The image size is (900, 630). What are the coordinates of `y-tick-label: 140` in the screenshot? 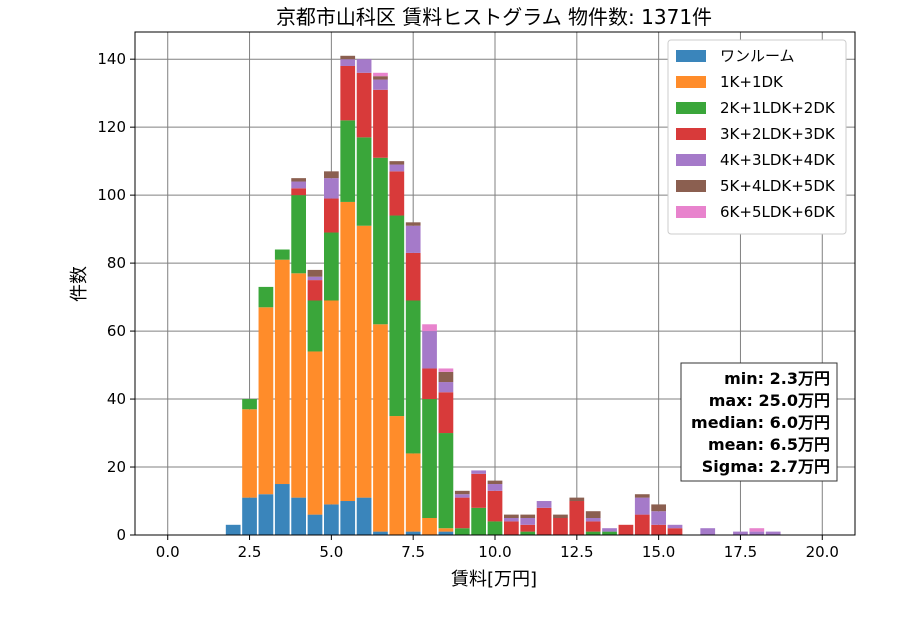 It's located at (111, 59).